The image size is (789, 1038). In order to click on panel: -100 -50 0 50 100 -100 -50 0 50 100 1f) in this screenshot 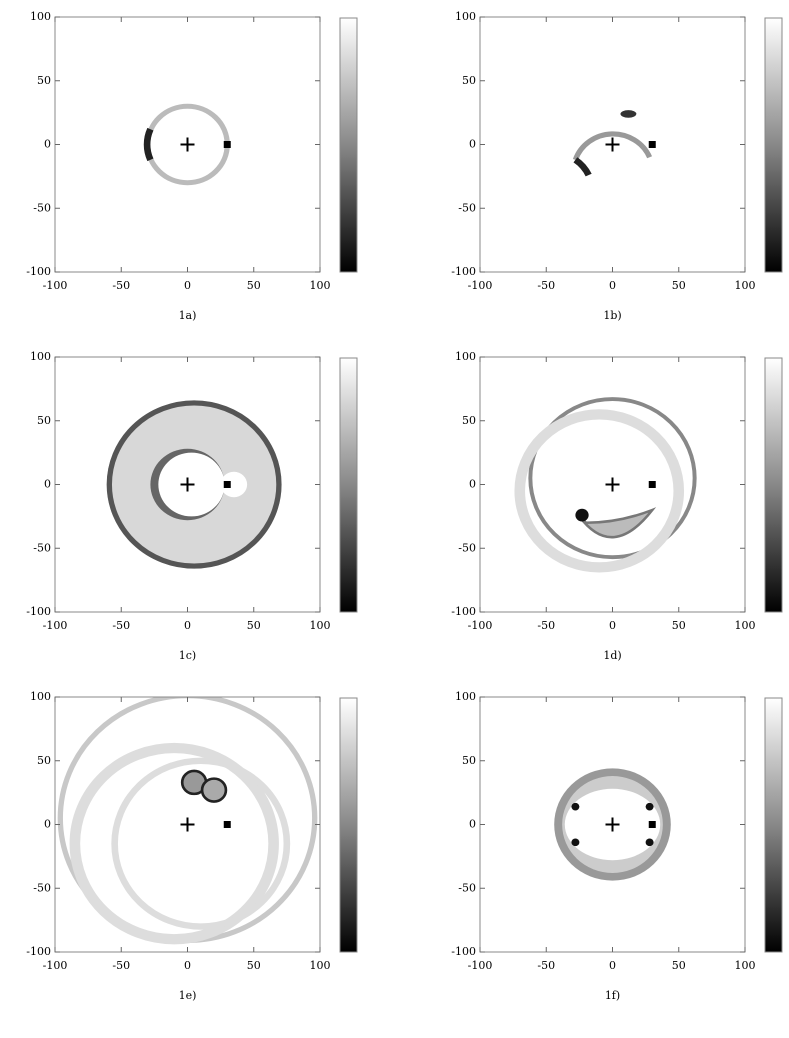, I will do `click(617, 846)`.